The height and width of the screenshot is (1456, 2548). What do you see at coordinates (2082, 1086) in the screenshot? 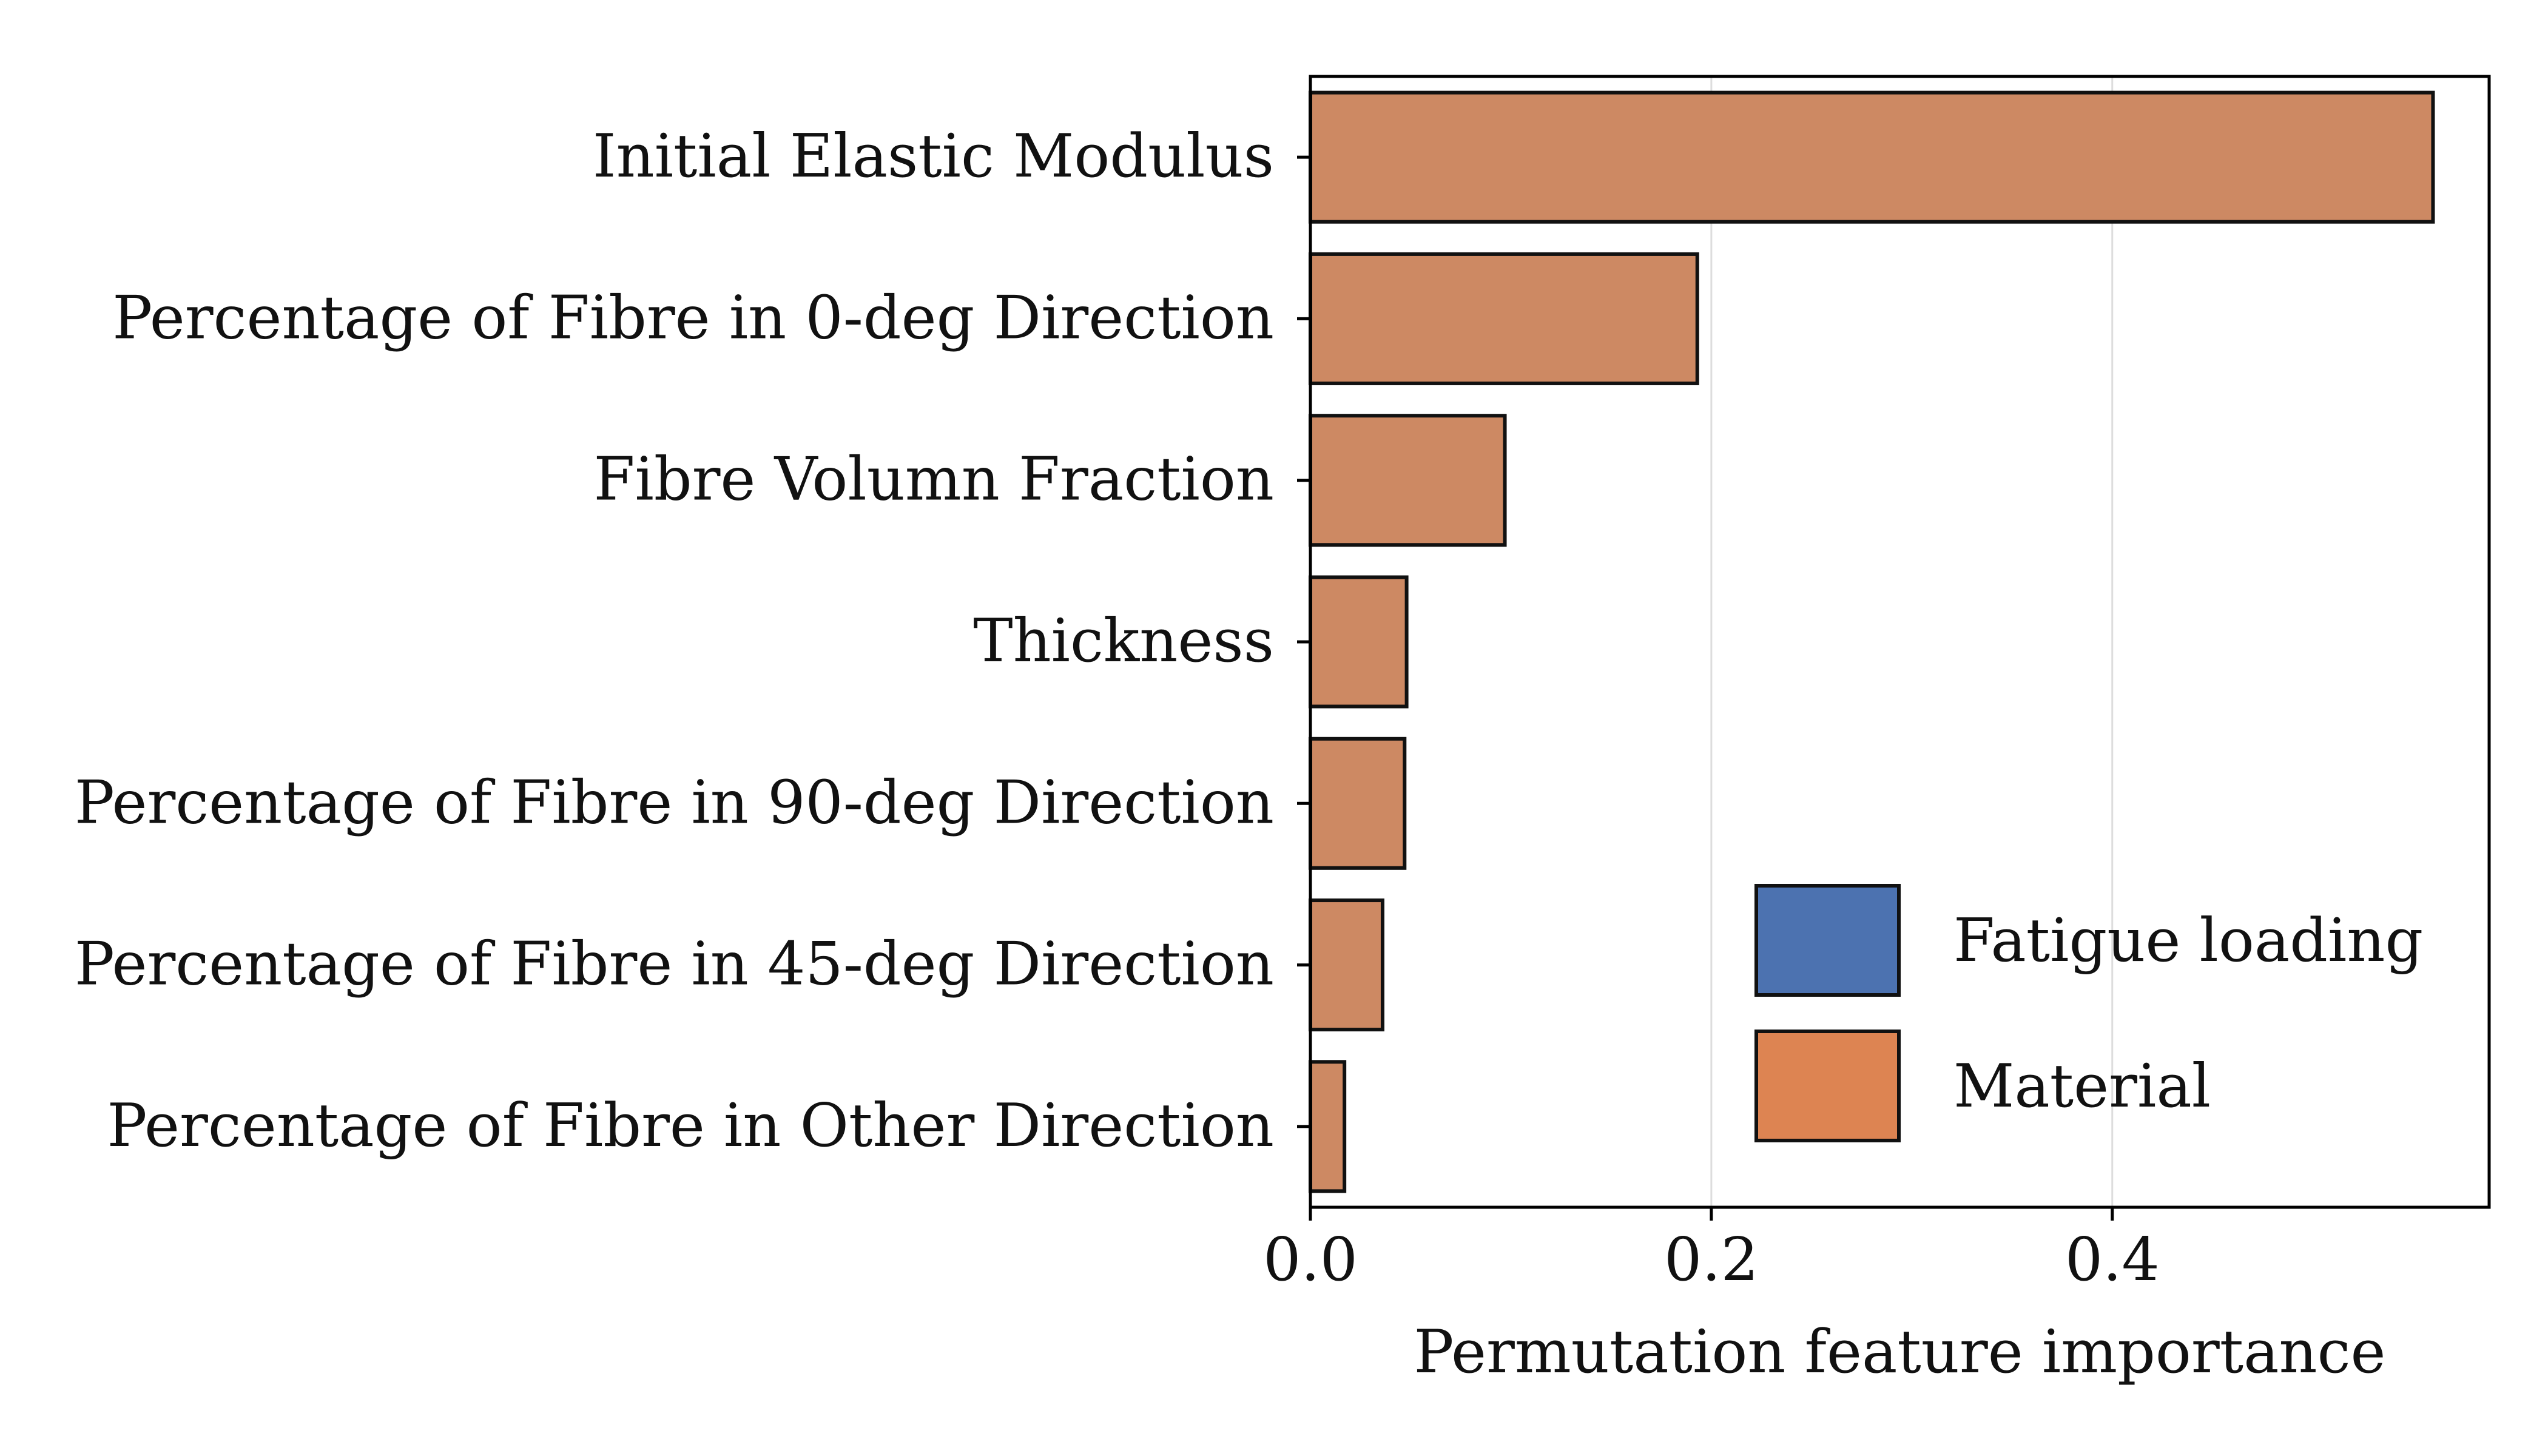
I see `legend-label: Material` at bounding box center [2082, 1086].